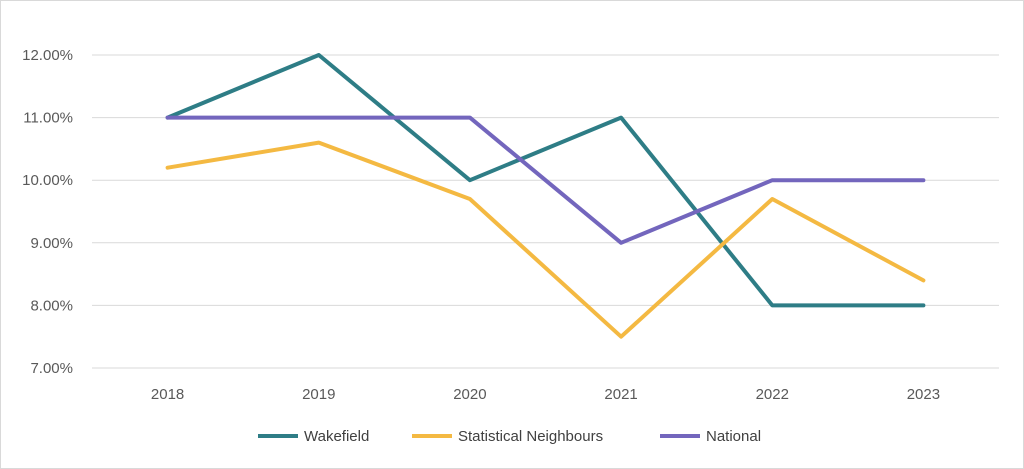 The height and width of the screenshot is (469, 1024). I want to click on legend-label: Statistical Neighbours, so click(530, 436).